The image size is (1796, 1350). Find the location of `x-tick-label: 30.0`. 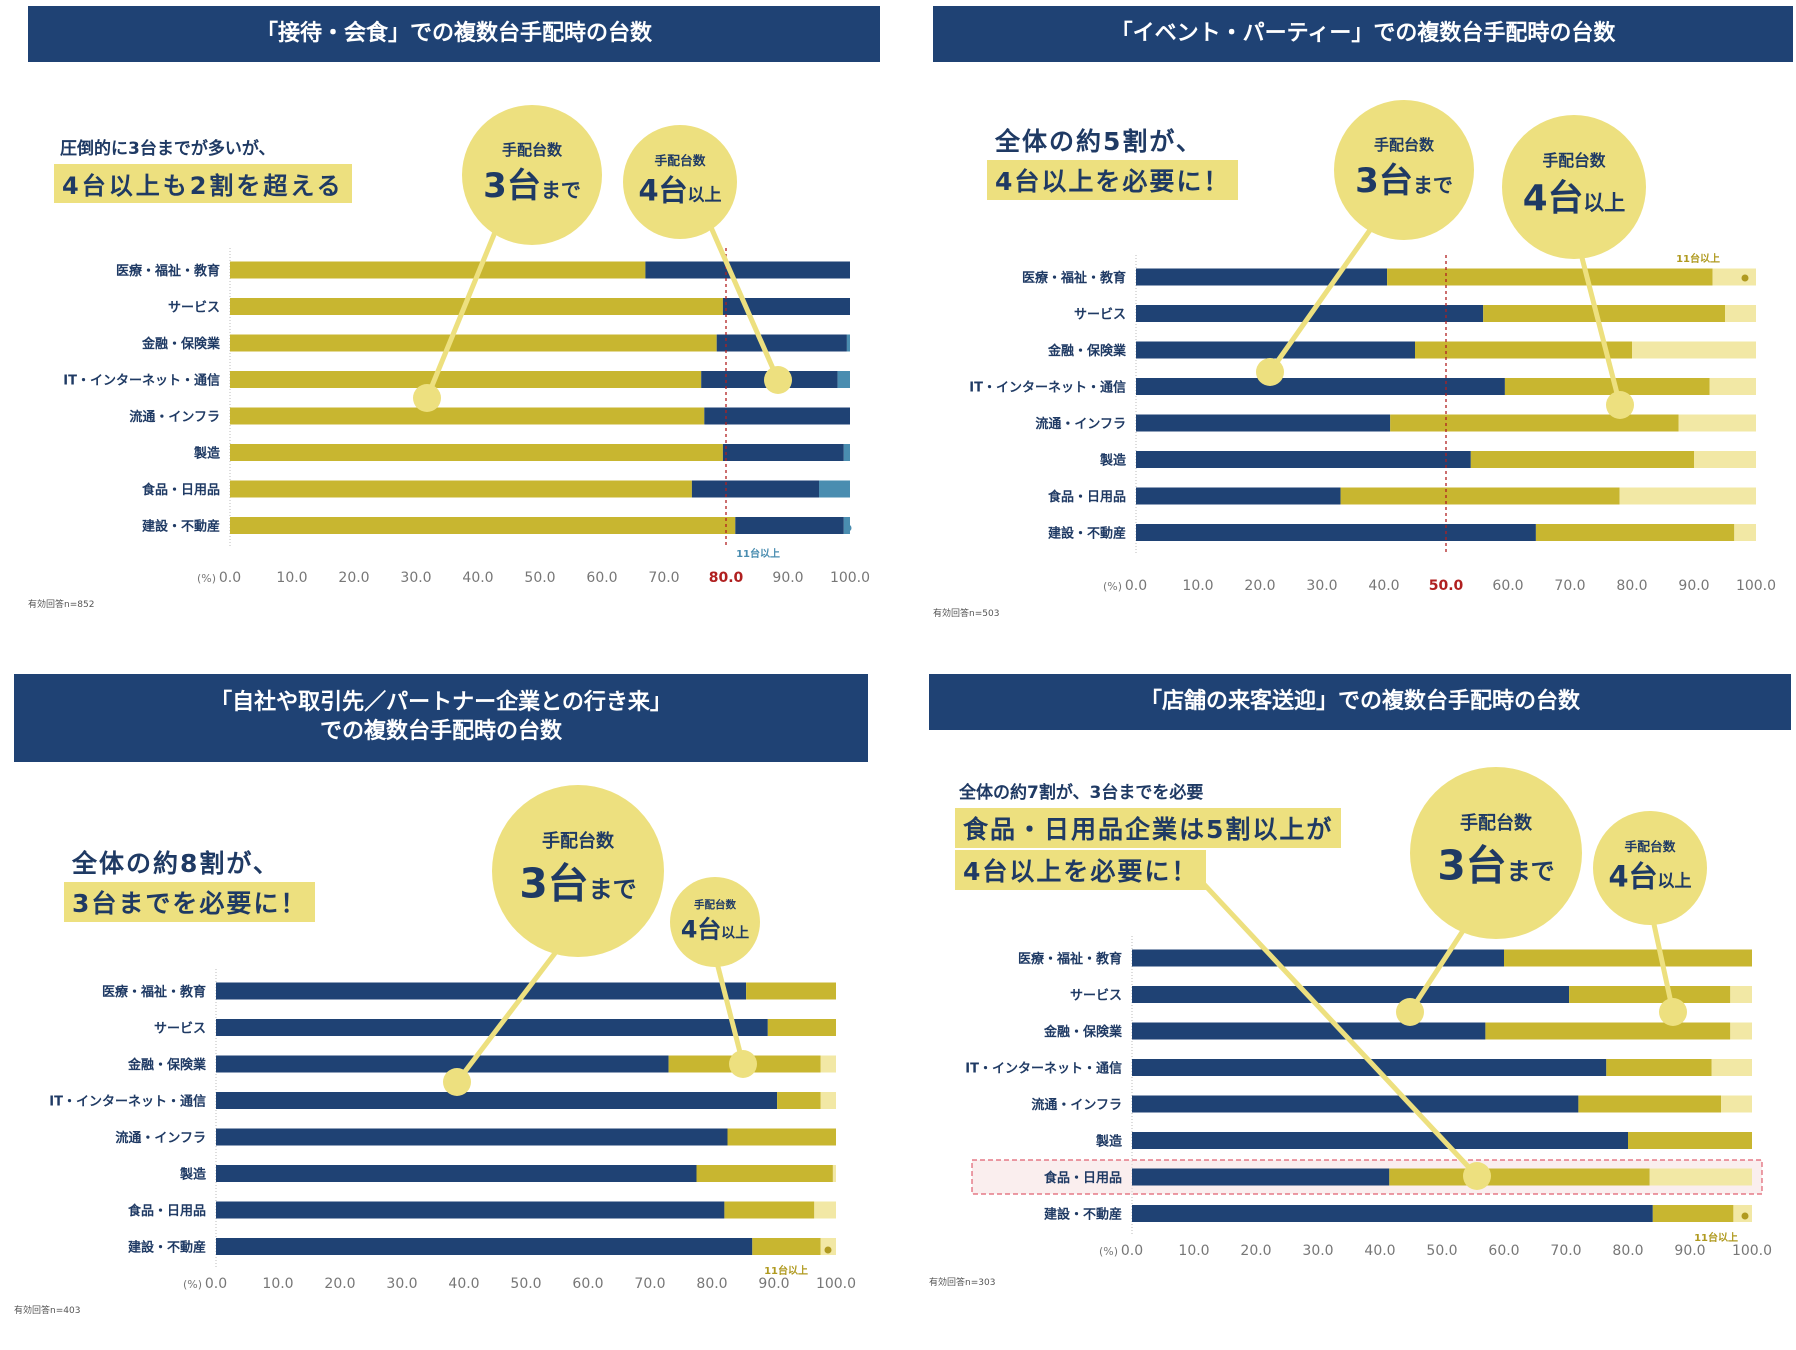

x-tick-label: 30.0 is located at coordinates (415, 578).